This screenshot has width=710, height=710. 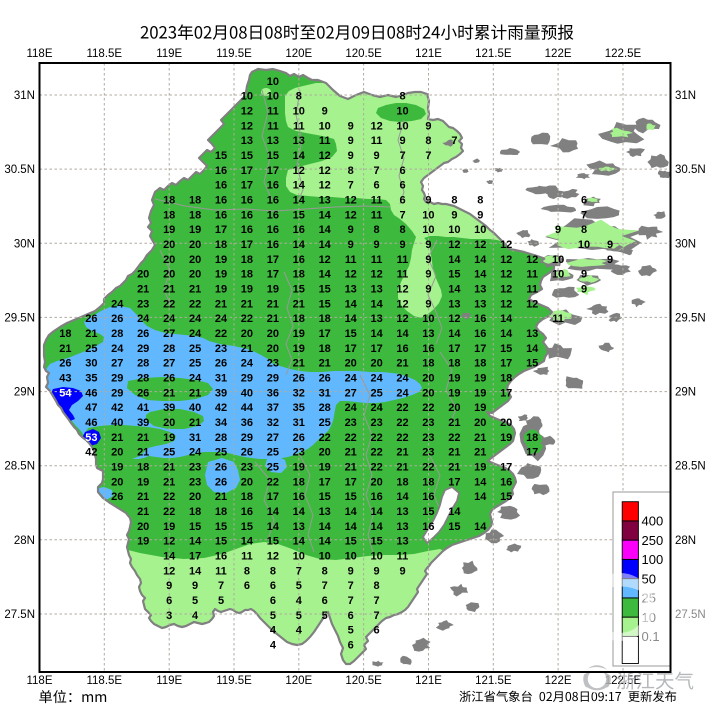 I want to click on svg-text: 120E, so click(x=298, y=681).